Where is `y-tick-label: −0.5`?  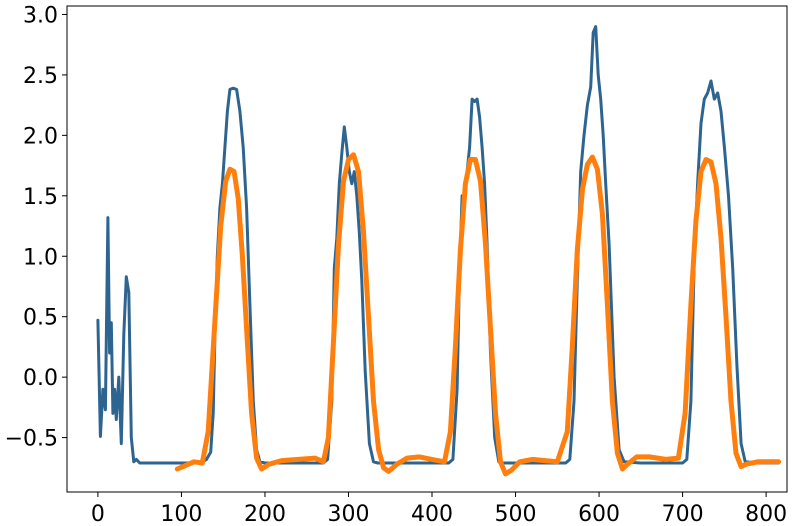 y-tick-label: −0.5 is located at coordinates (31, 439).